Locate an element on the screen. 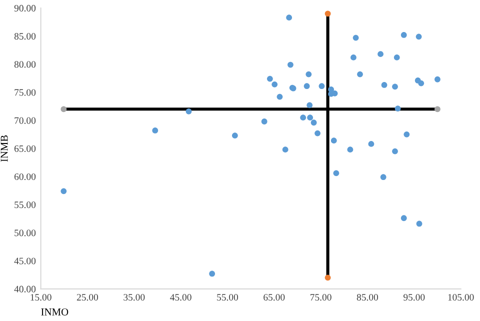 The image size is (480, 321). y-tick-label: 50.00 is located at coordinates (25, 233).